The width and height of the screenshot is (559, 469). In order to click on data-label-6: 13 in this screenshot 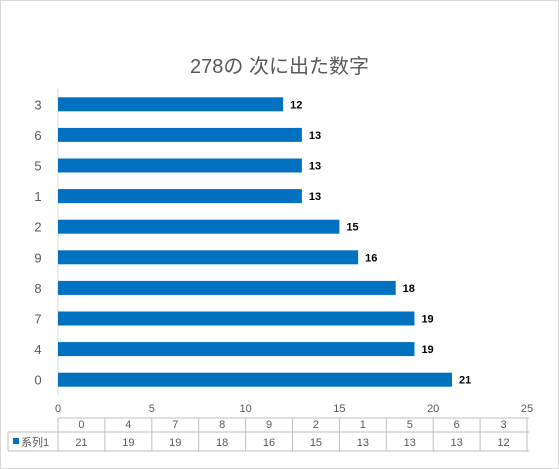, I will do `click(315, 136)`.